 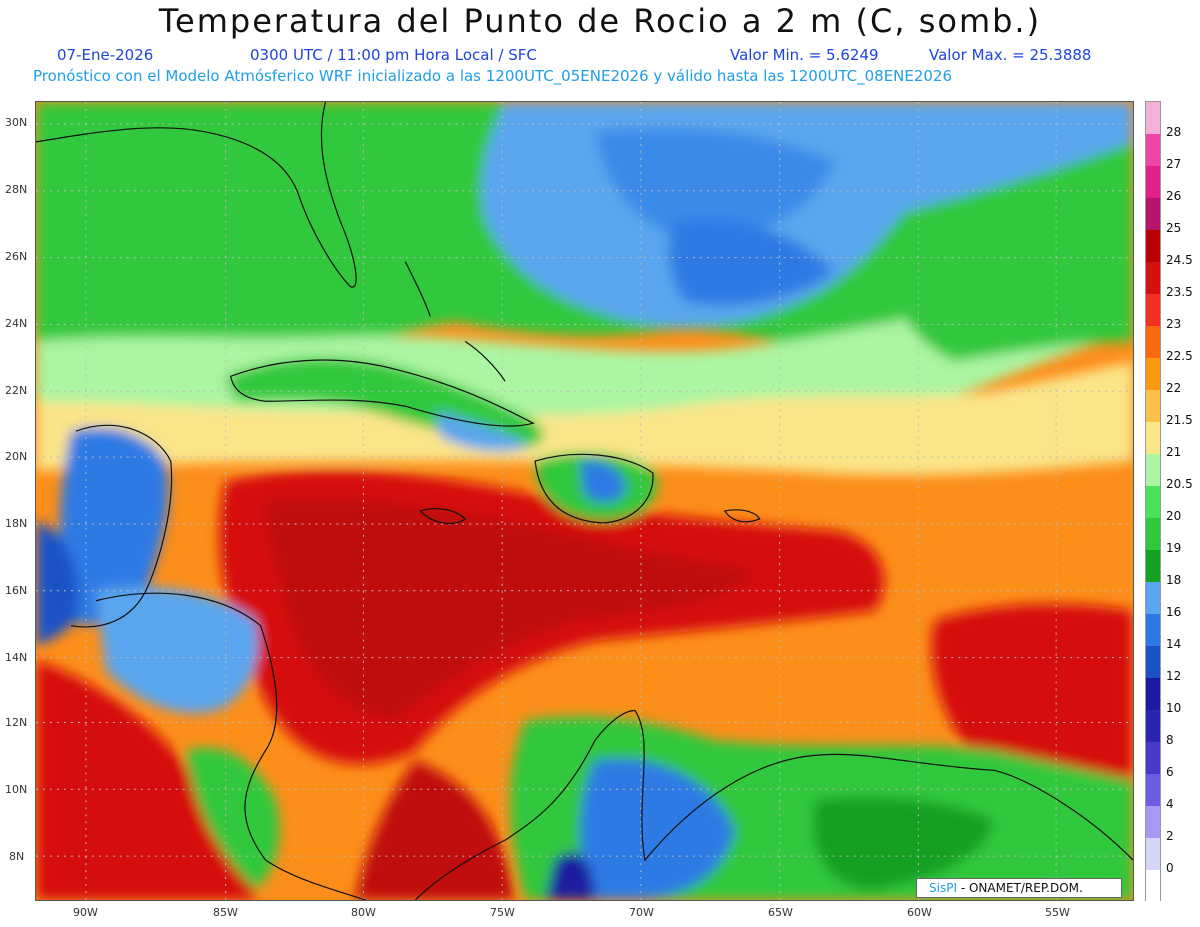 I want to click on lon-label: 80W, so click(x=363, y=912).